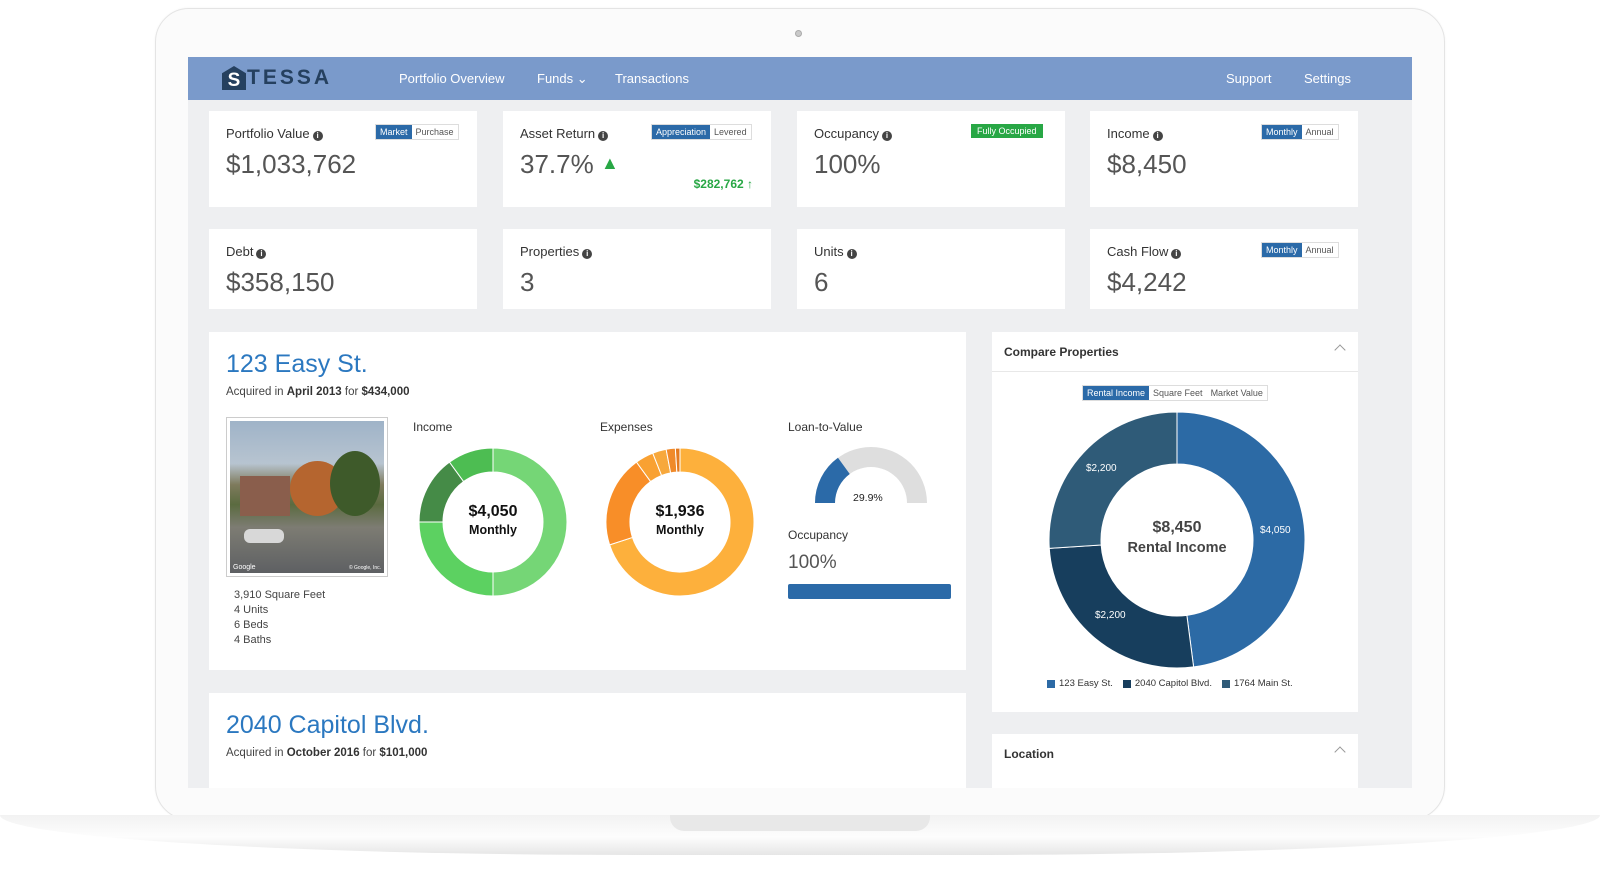 The image size is (1600, 870). What do you see at coordinates (931, 269) in the screenshot?
I see `units-card: Units i 6` at bounding box center [931, 269].